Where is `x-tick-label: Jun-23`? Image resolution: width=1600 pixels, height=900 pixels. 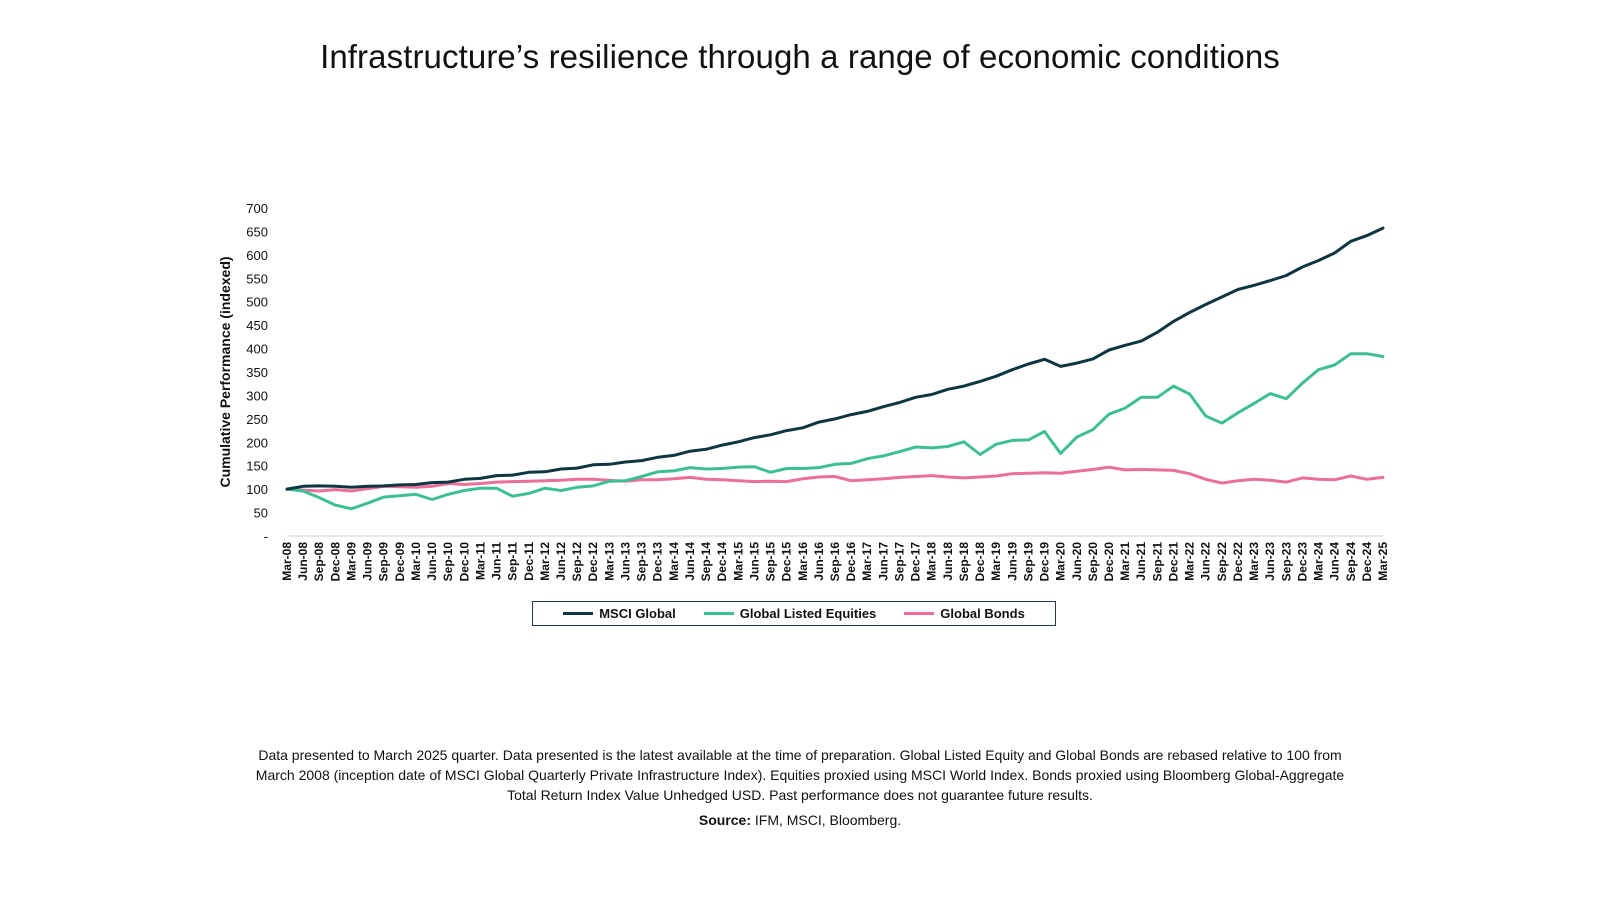
x-tick-label: Jun-23 is located at coordinates (1270, 561).